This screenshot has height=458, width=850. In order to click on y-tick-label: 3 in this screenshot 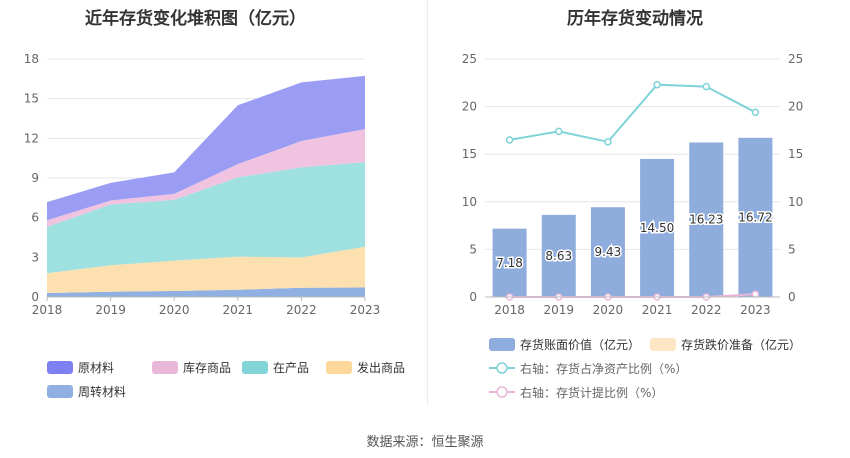, I will do `click(35, 257)`.